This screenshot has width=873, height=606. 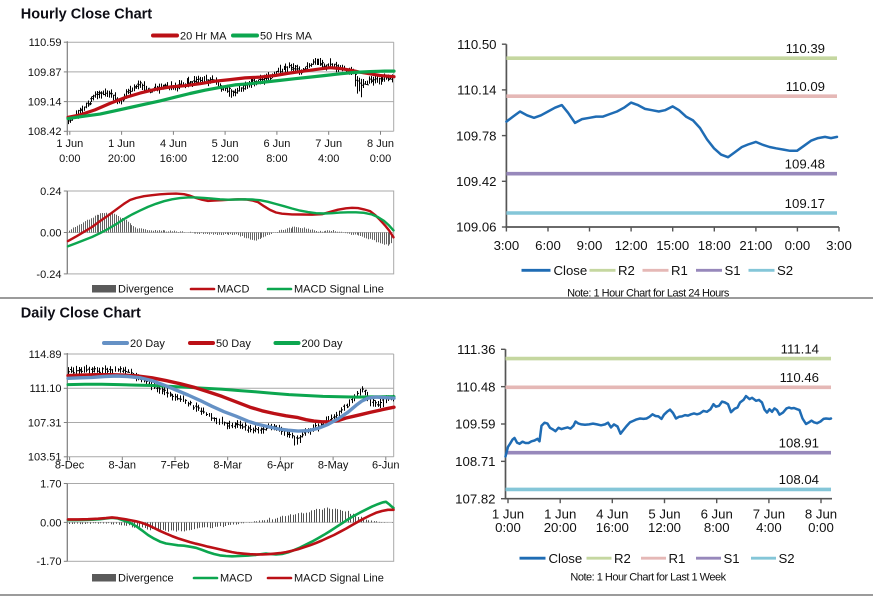 What do you see at coordinates (50, 484) in the screenshot?
I see `svg-text: 1.70` at bounding box center [50, 484].